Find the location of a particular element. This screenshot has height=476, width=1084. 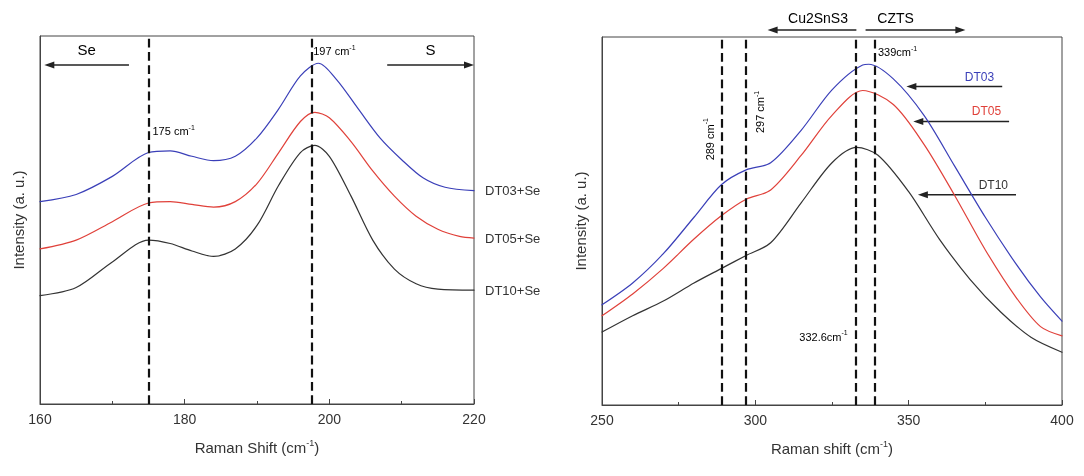

text: S is located at coordinates (430, 49).